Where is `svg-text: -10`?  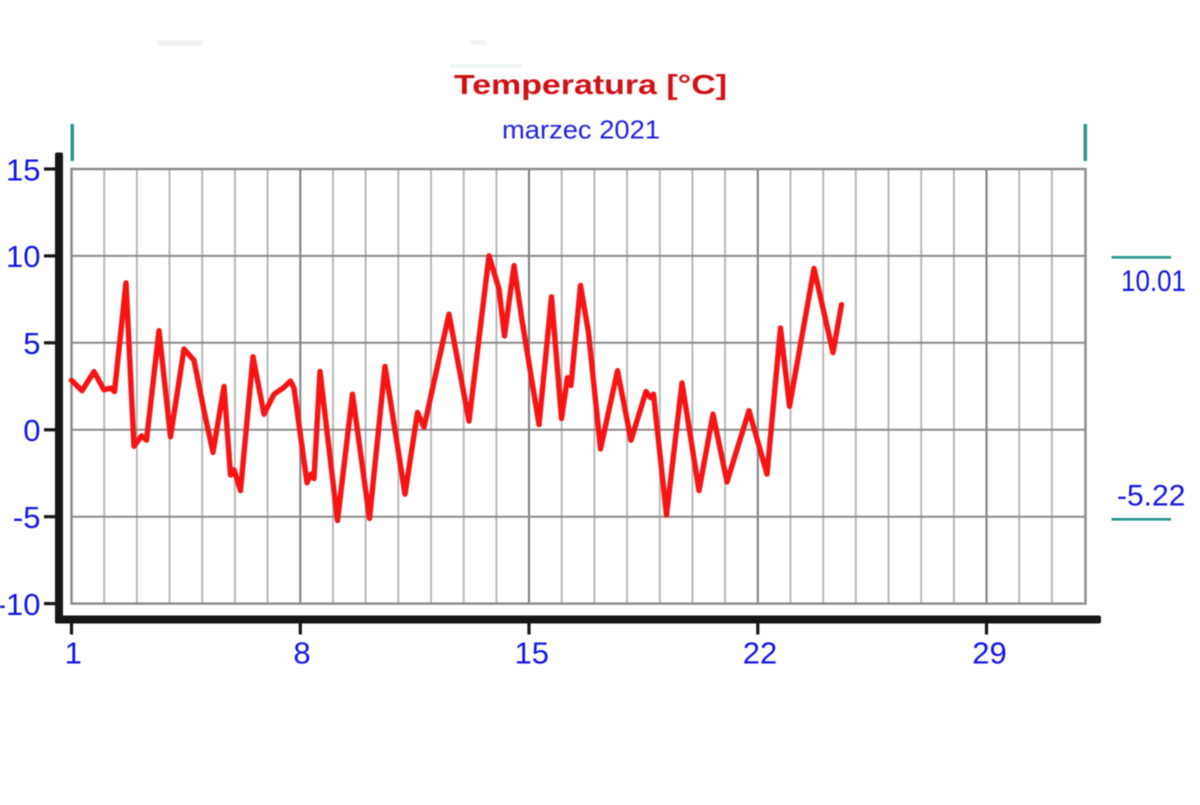
svg-text: -10 is located at coordinates (20, 604).